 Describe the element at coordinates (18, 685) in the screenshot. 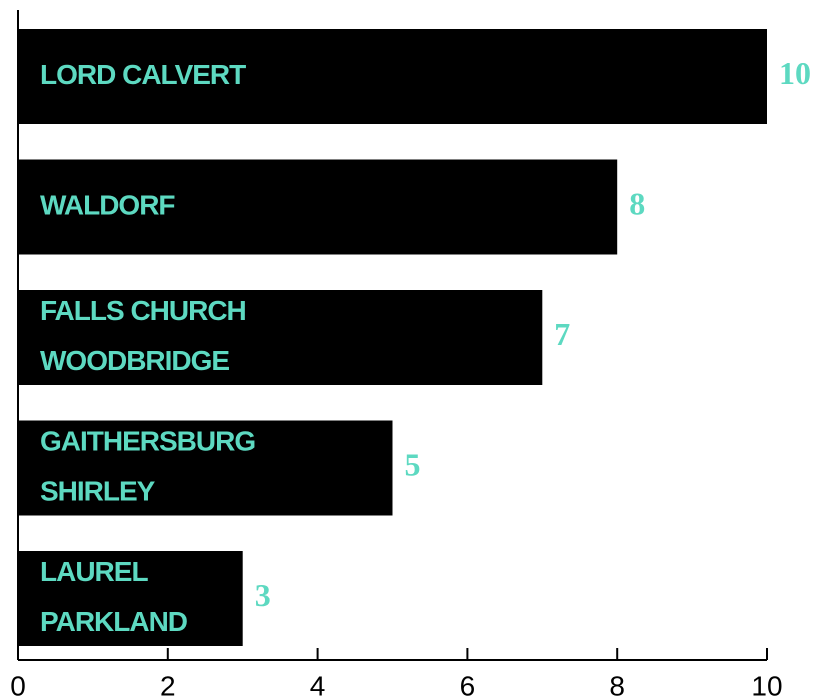

I see `x-tick-label: 0` at that location.